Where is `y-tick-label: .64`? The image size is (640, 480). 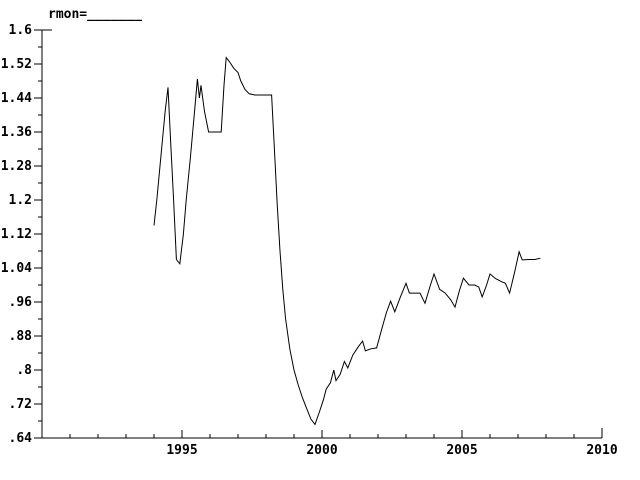 y-tick-label: .64 is located at coordinates (21, 438).